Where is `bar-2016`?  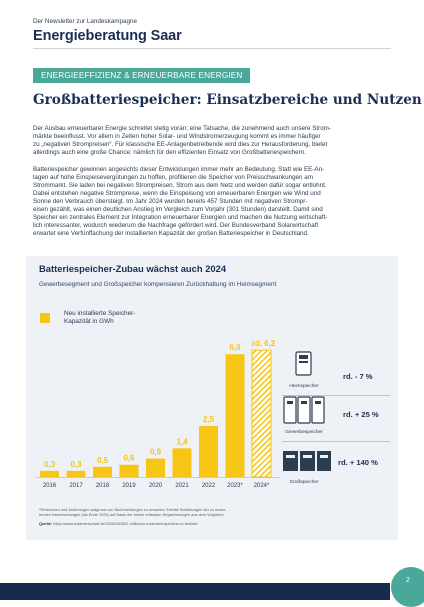
bar-2016 is located at coordinates (49, 473).